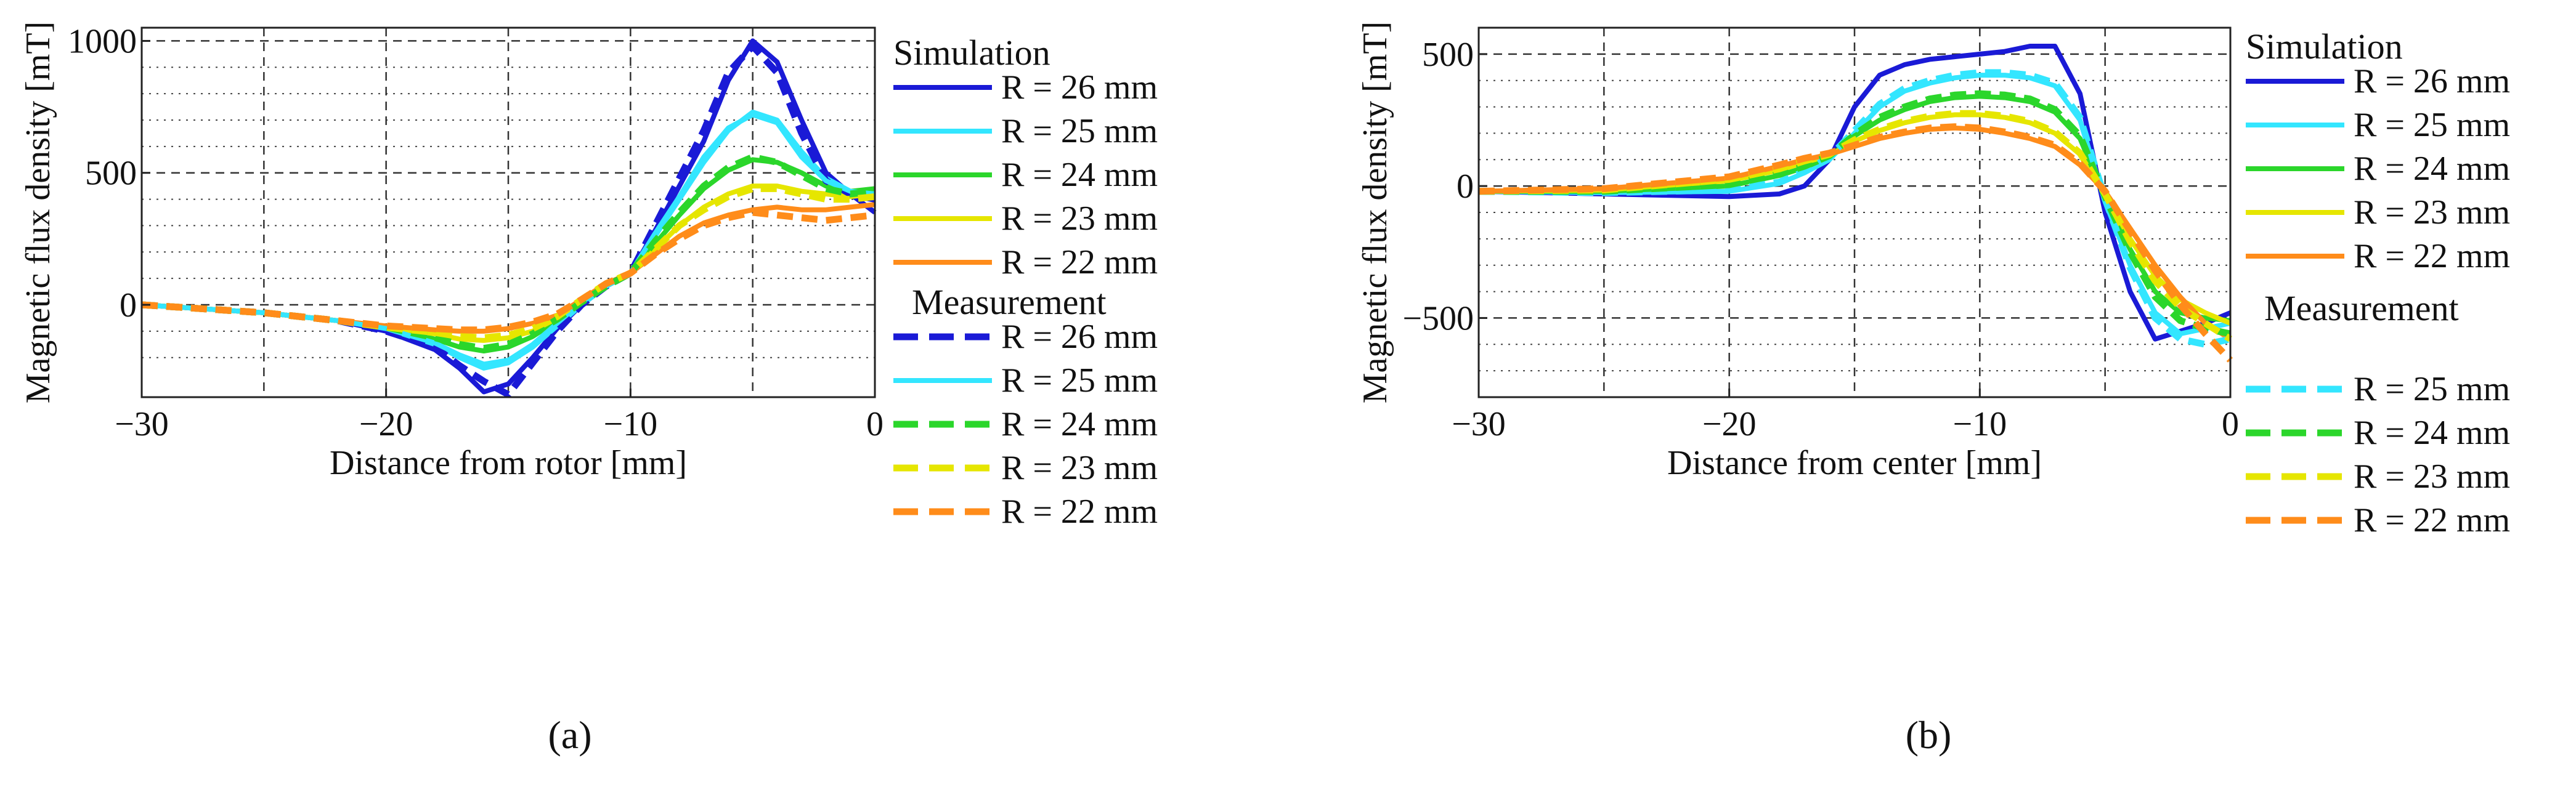 The width and height of the screenshot is (2576, 790). I want to click on series-line-simulation-24mm, so click(1855, 208).